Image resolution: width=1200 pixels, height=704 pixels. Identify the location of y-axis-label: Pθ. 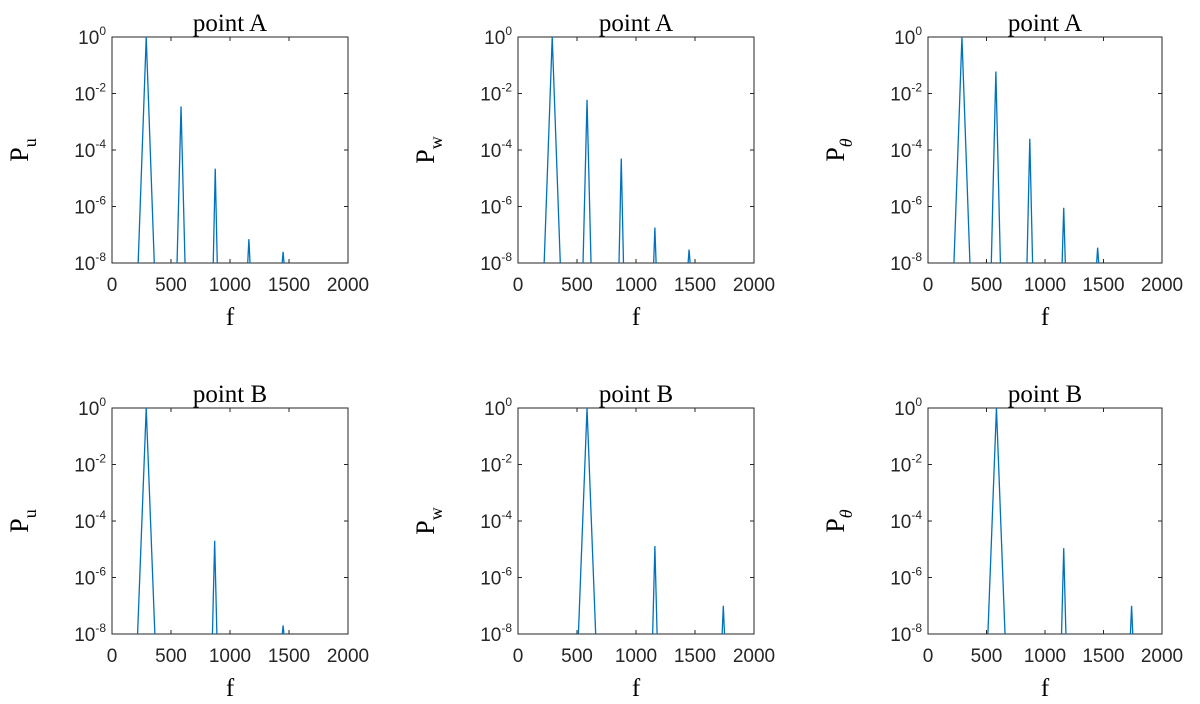
(838, 149).